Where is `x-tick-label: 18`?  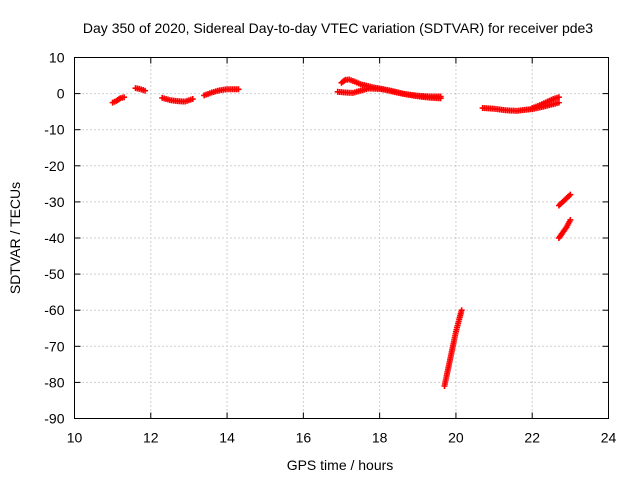 x-tick-label: 18 is located at coordinates (380, 438).